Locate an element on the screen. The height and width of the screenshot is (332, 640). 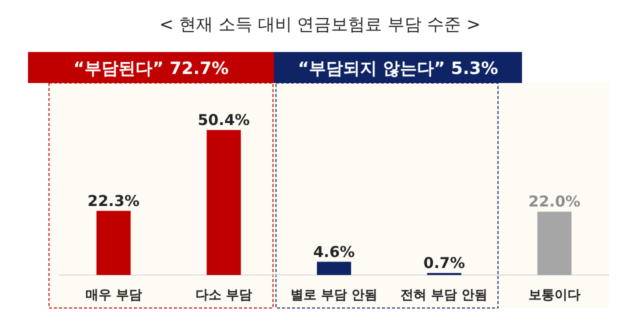
x-tick-label: 다소 부담 is located at coordinates (224, 295).